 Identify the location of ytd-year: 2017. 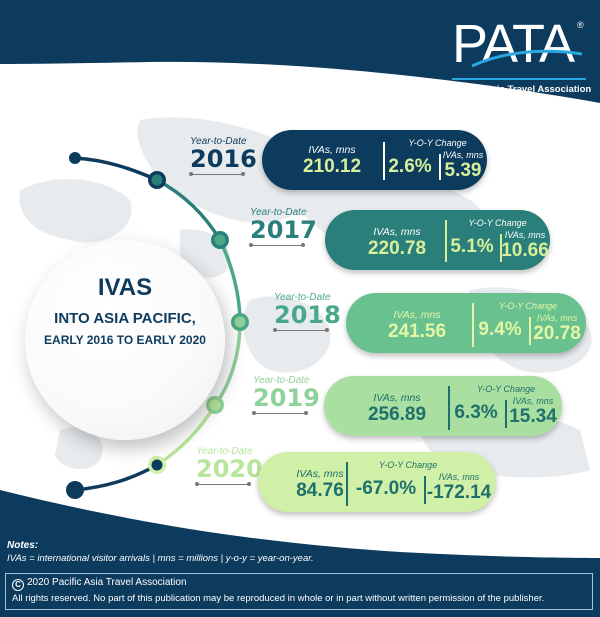
(283, 230).